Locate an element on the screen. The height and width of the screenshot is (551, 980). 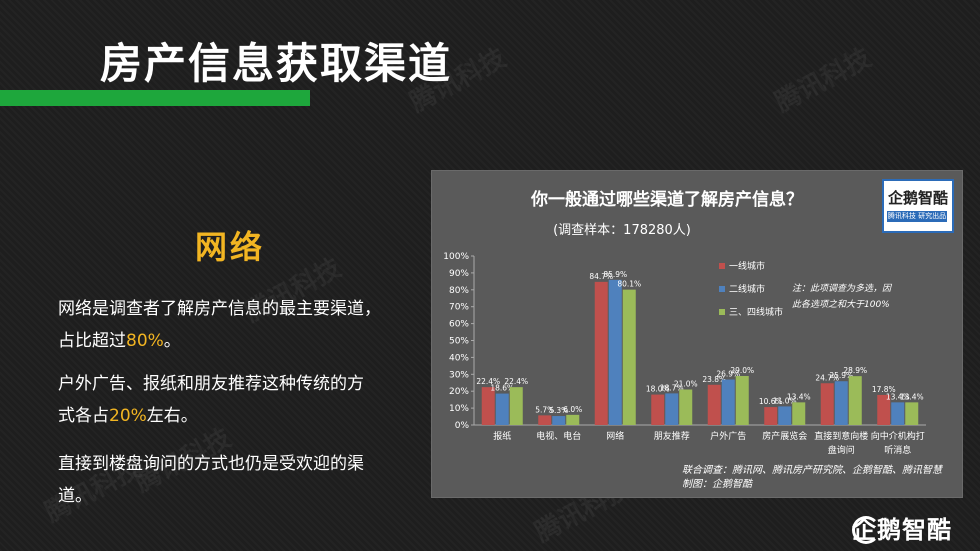
y-tick-label: 20% is located at coordinates (459, 392).